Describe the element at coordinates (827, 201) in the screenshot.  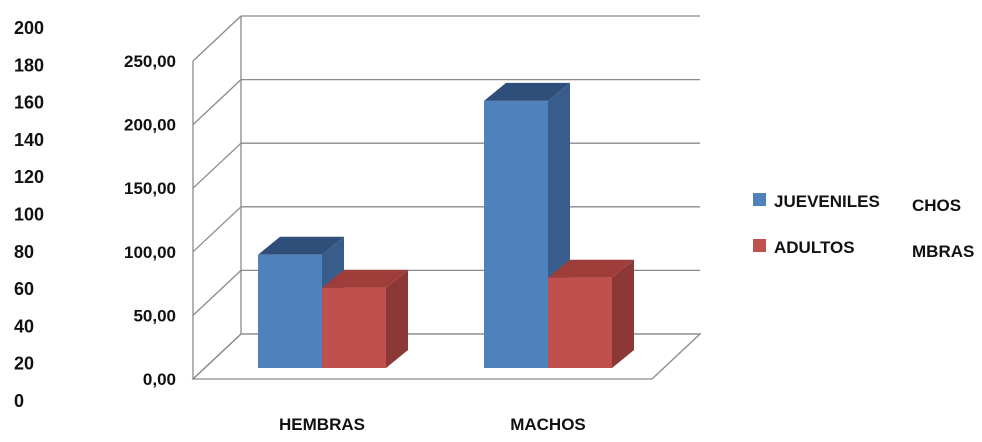
I see `legend-label: JUEVENILES` at that location.